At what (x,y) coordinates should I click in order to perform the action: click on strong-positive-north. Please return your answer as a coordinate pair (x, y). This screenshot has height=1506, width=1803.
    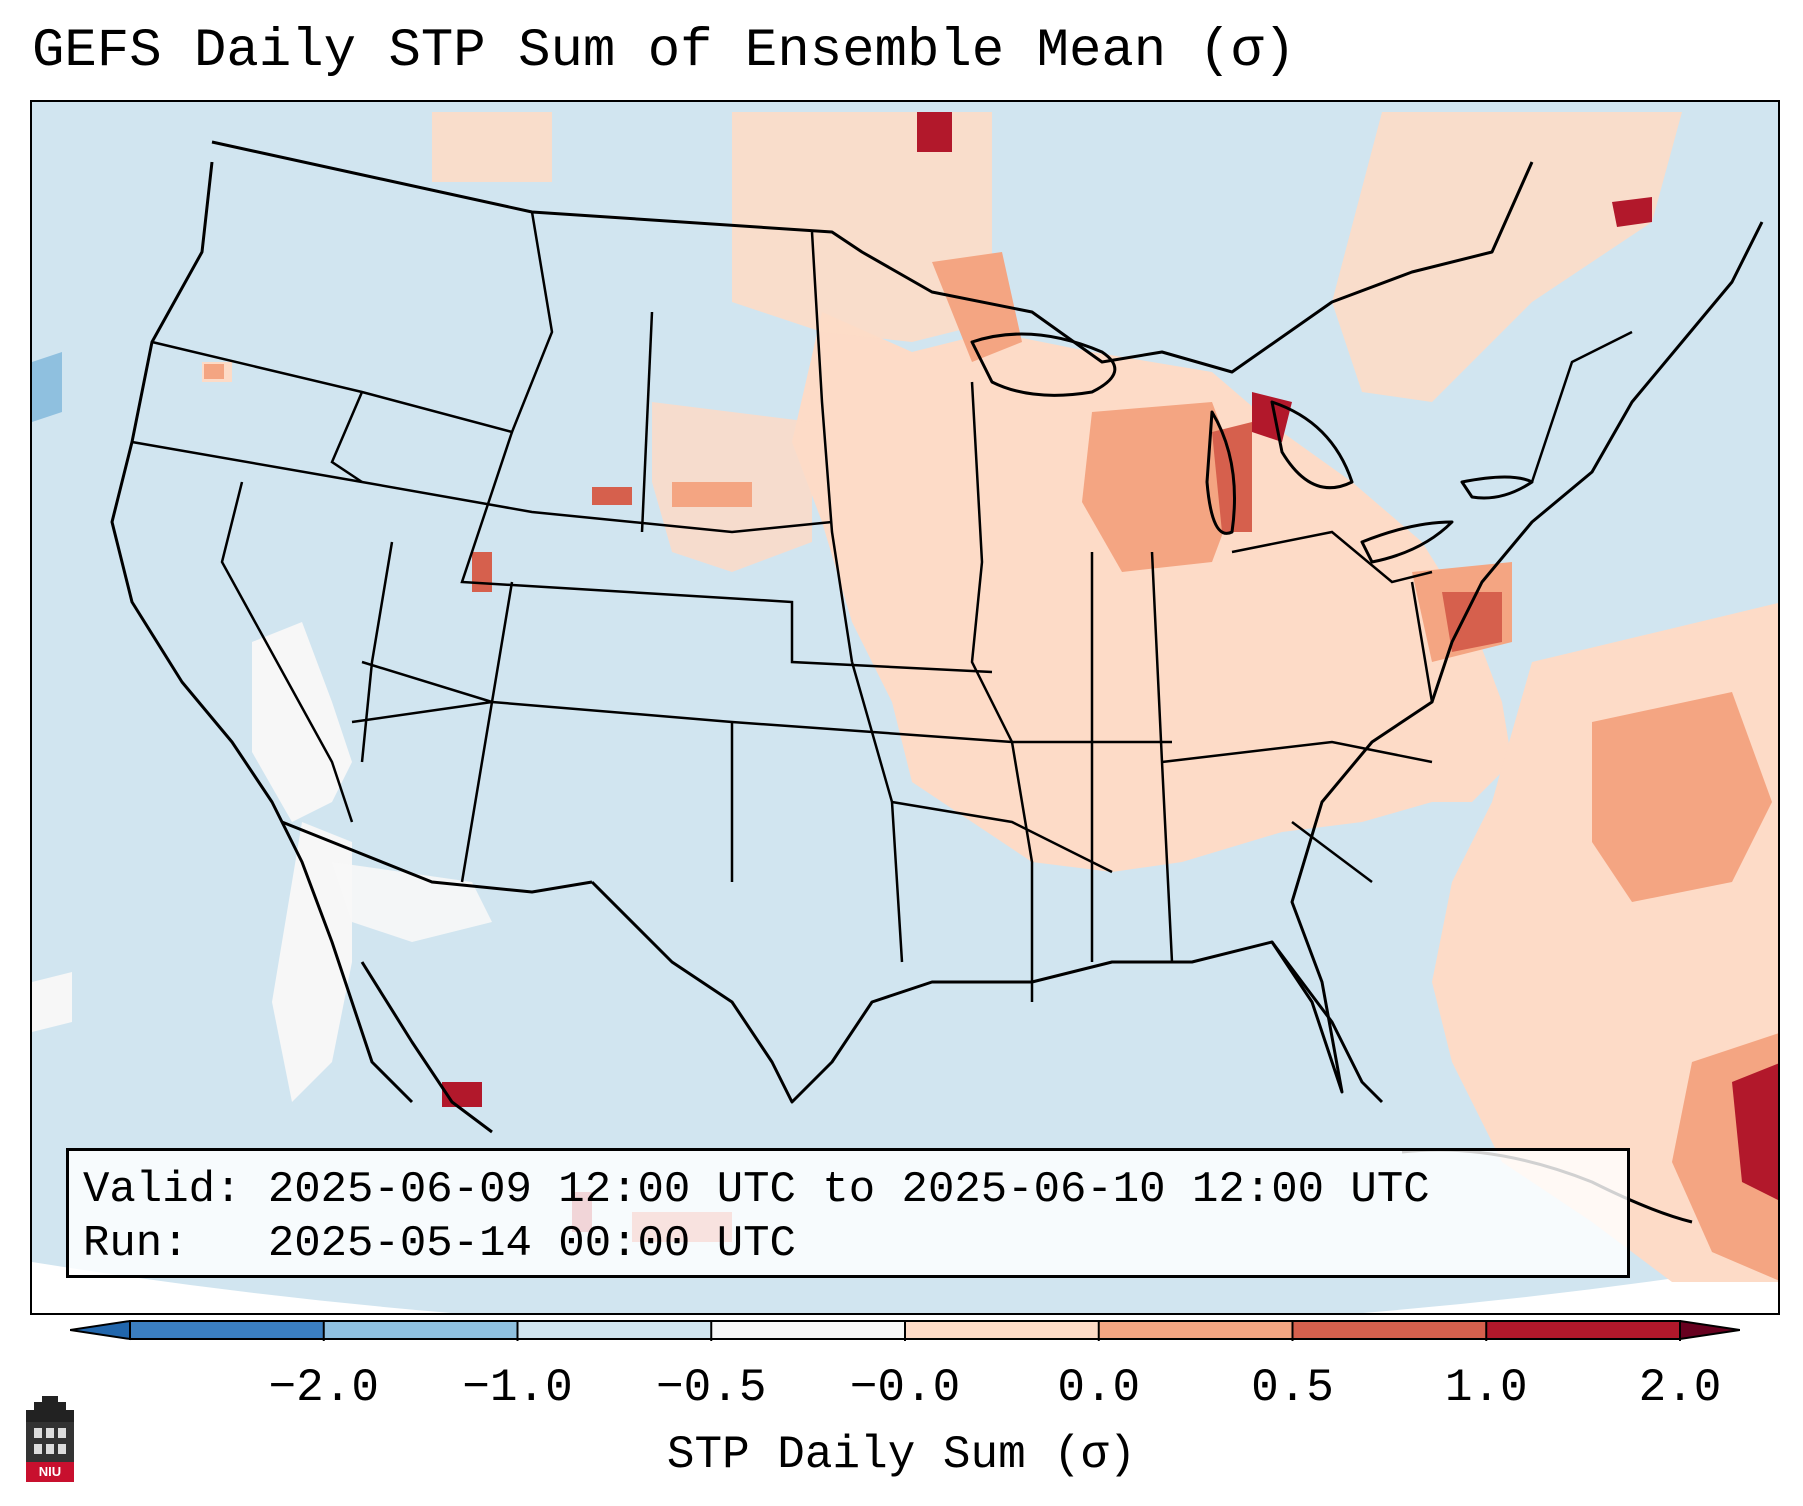
    Looking at the image, I should click on (934, 132).